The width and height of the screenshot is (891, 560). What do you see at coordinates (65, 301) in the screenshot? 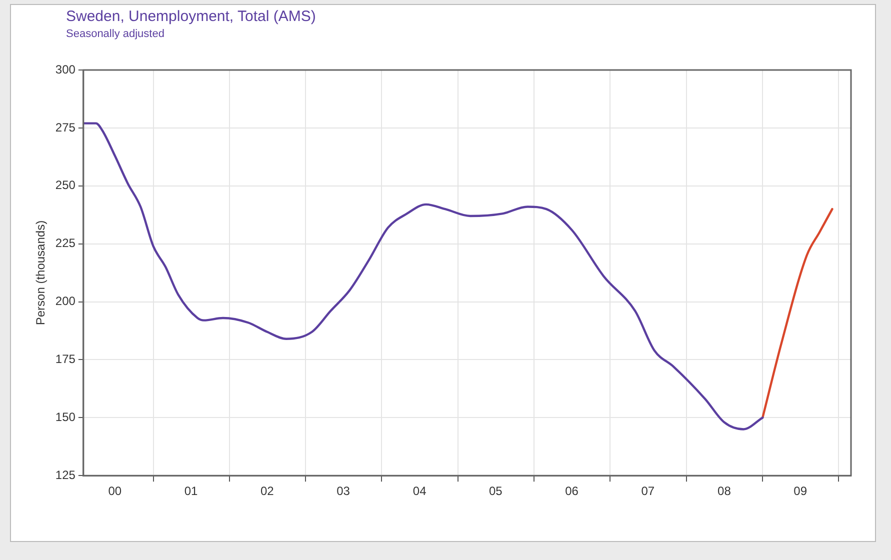
I see `y-tick-label: 200` at bounding box center [65, 301].